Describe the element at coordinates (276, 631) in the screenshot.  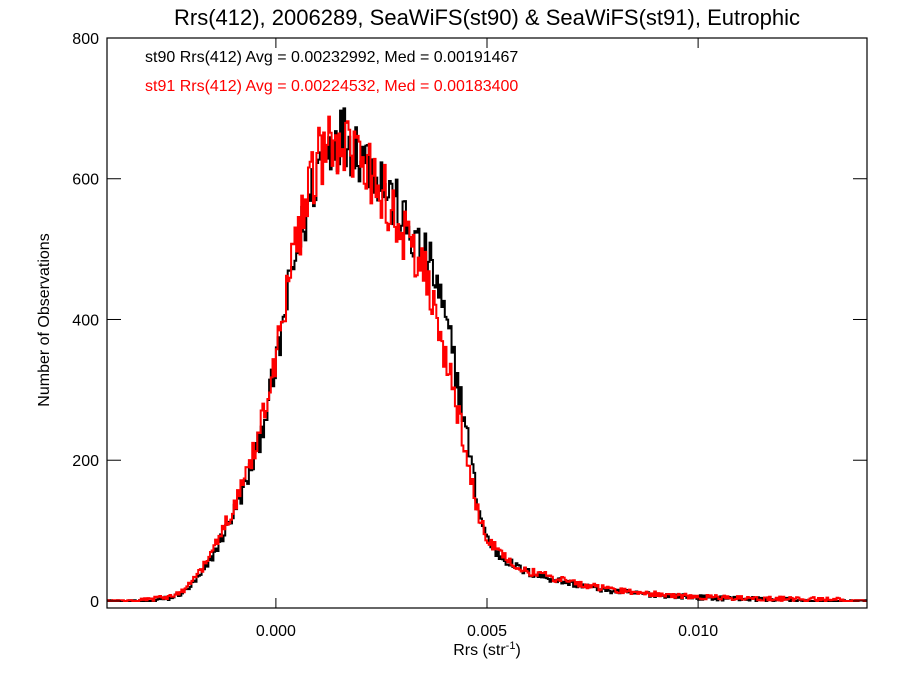
I see `x-tick-label-0: 0.000` at that location.